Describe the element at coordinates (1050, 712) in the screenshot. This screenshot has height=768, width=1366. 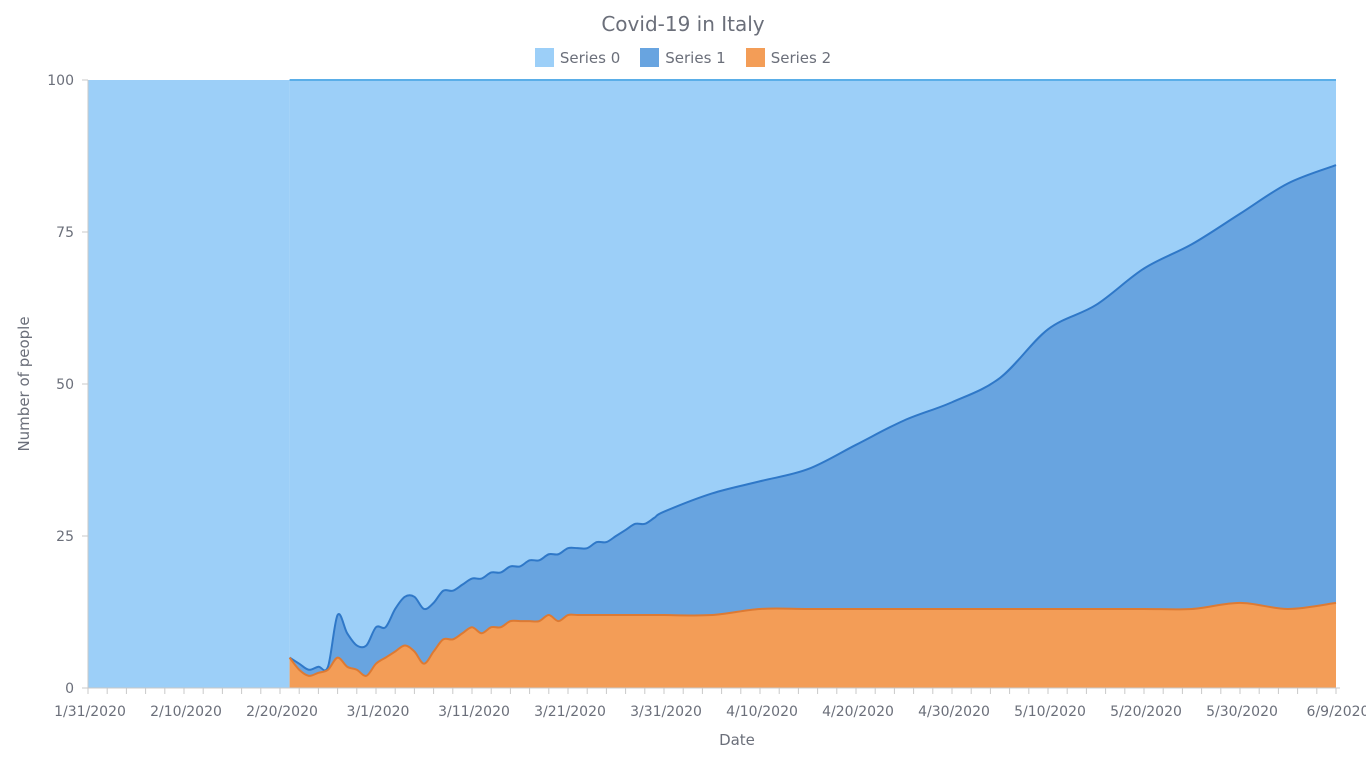
I see `x-tick-label: 5/10/2020` at that location.